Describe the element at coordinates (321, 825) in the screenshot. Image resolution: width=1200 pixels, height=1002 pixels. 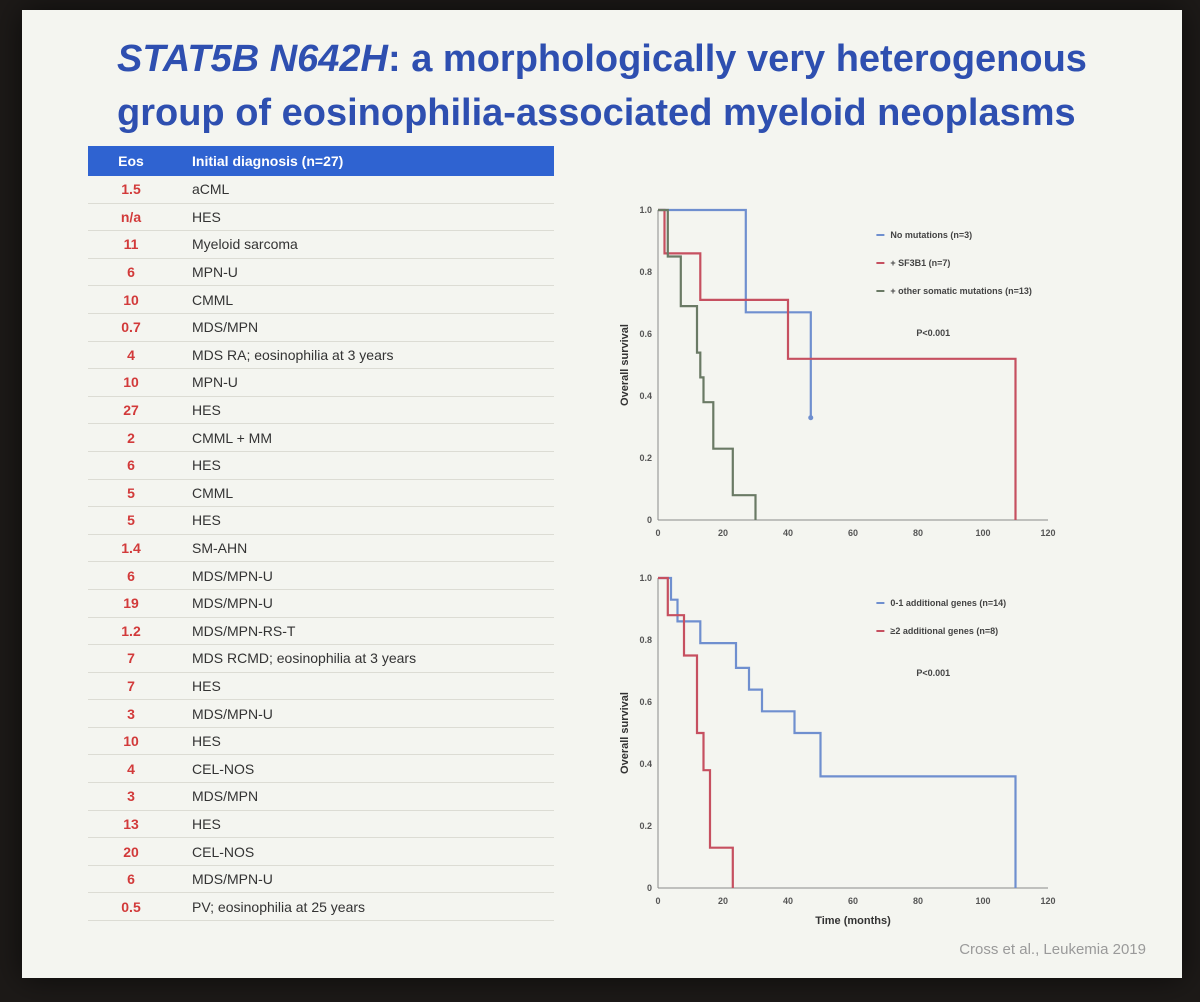
I see `table-row: 13 HES` at that location.